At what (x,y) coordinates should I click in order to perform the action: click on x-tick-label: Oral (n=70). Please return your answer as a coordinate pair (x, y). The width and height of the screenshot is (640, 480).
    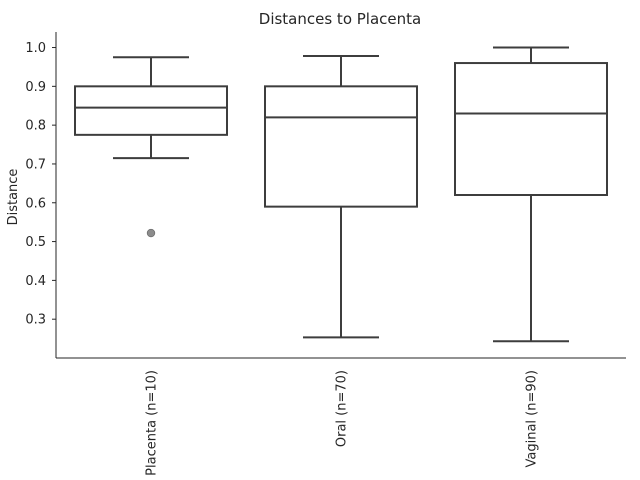
    Looking at the image, I should click on (342, 408).